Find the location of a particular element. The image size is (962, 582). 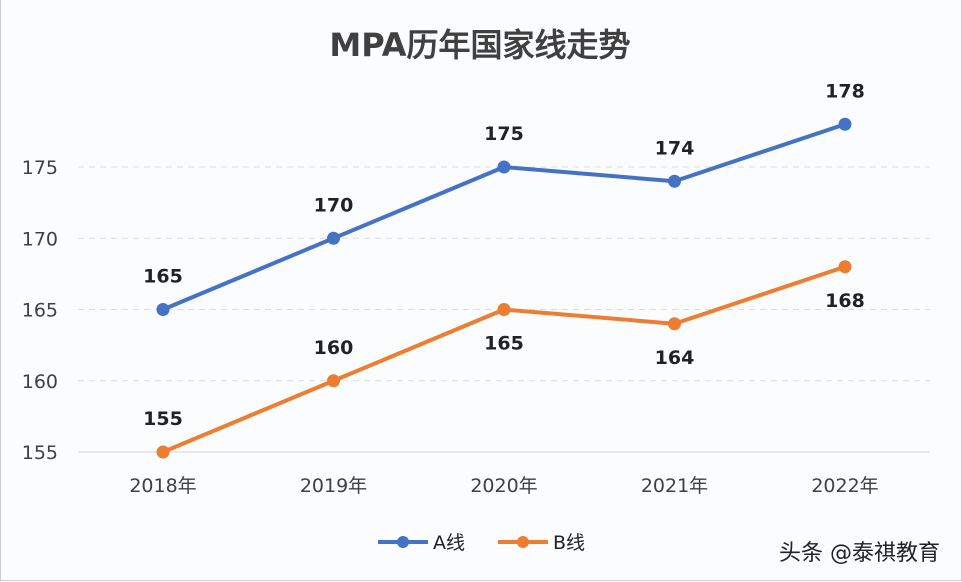

data-label: 168 is located at coordinates (845, 301).